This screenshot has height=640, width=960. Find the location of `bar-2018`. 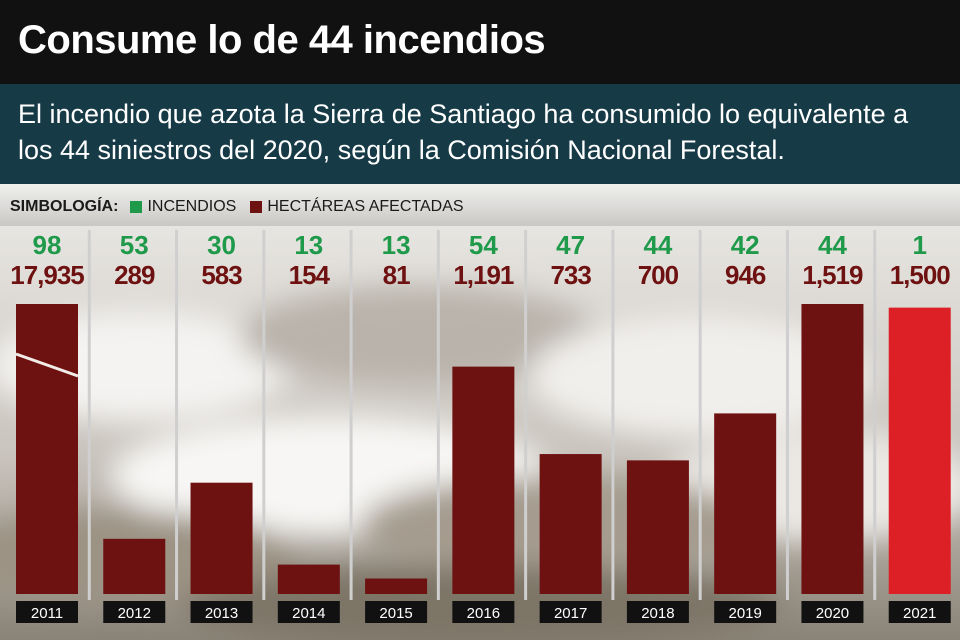

bar-2018 is located at coordinates (657, 527).